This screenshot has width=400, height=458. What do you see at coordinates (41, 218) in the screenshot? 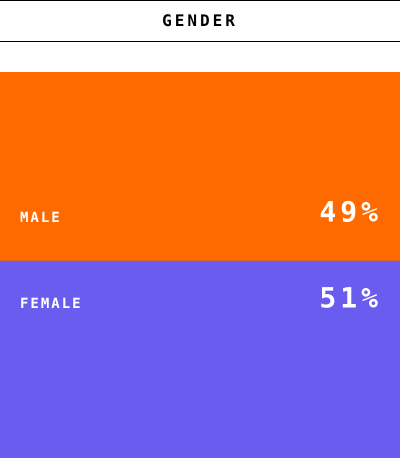
I see `series-label: MALE` at bounding box center [41, 218].